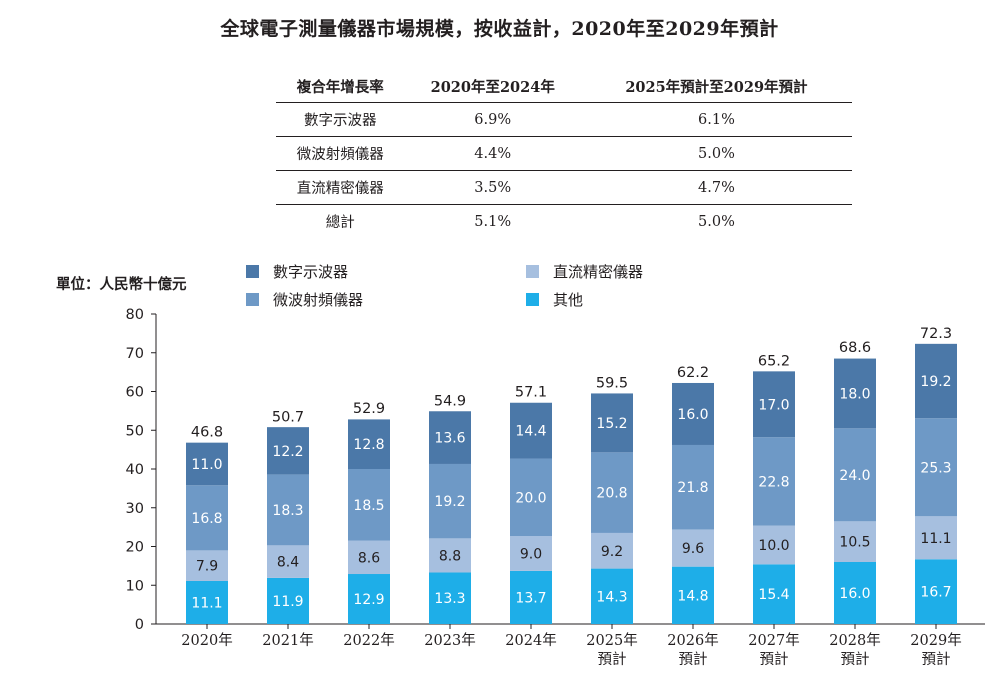  I want to click on bar-segment-label: 14.8, so click(692, 596).